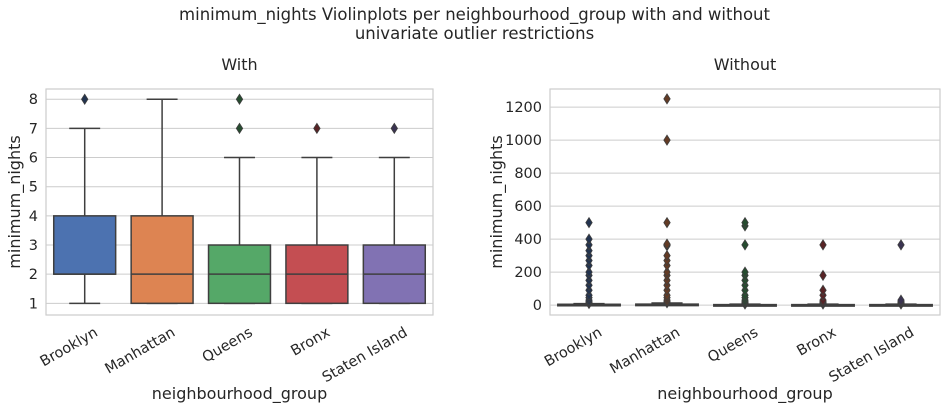  Describe the element at coordinates (745, 64) in the screenshot. I see `subplot-title: Without` at that location.